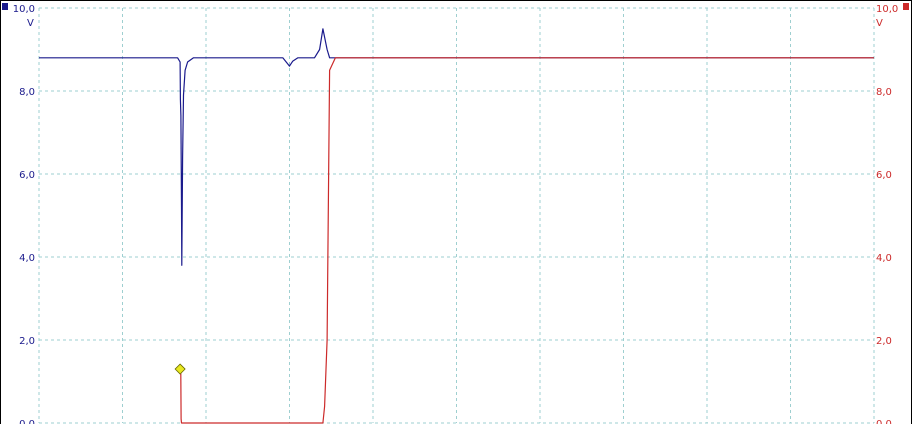 This screenshot has height=424, width=912. Describe the element at coordinates (884, 92) in the screenshot. I see `right-axis-tick-label: 8,0` at that location.